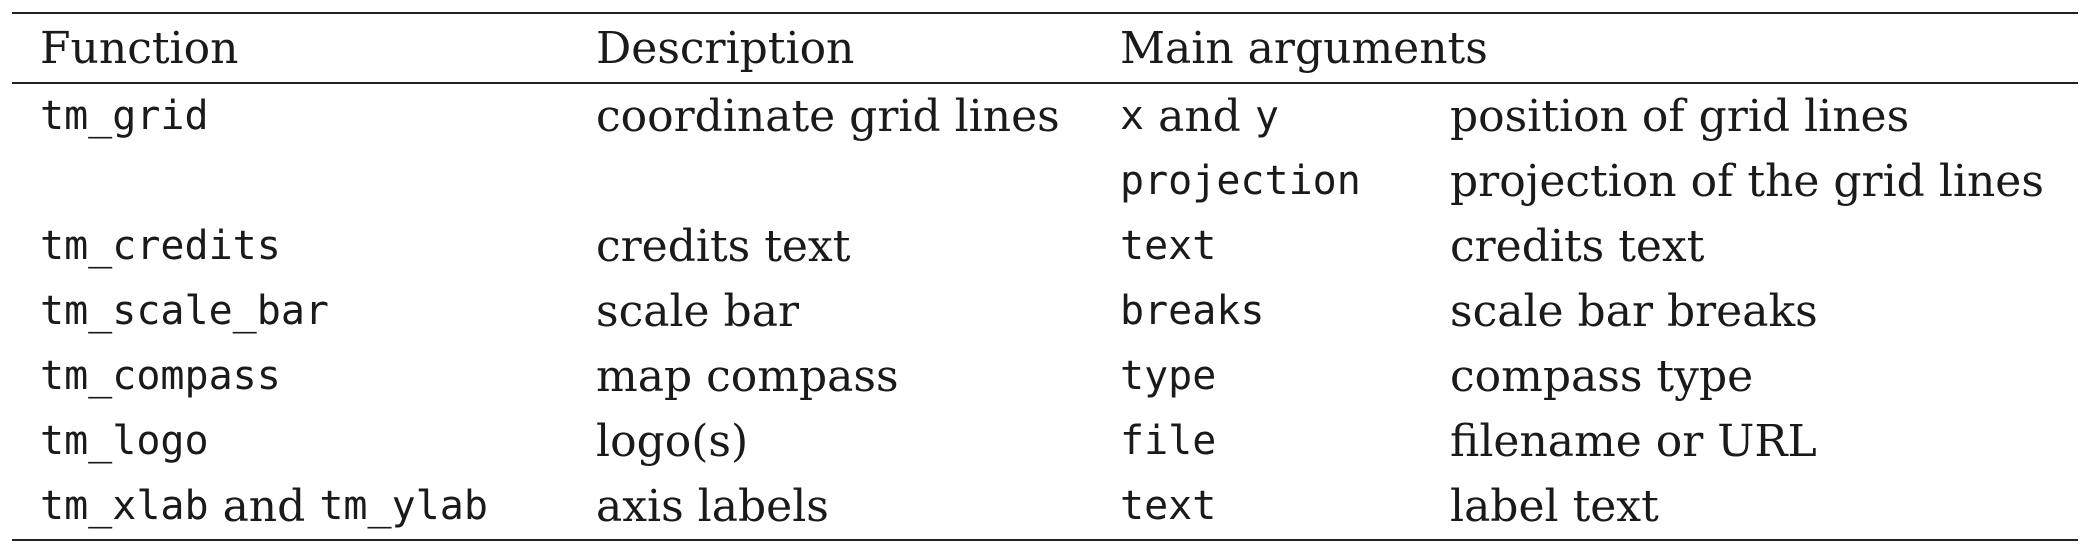 The height and width of the screenshot is (546, 2094). What do you see at coordinates (1045, 83) in the screenshot?
I see `header-rule` at bounding box center [1045, 83].